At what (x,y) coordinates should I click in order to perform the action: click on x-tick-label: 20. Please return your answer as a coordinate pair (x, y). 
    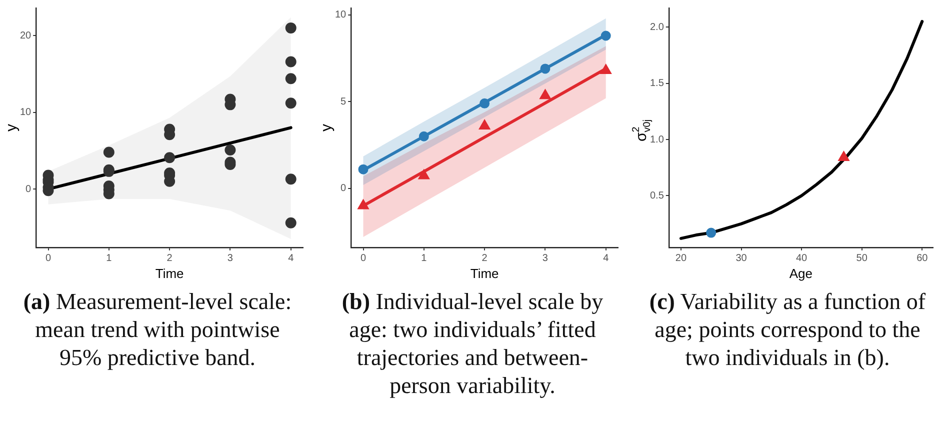
    Looking at the image, I should click on (681, 258).